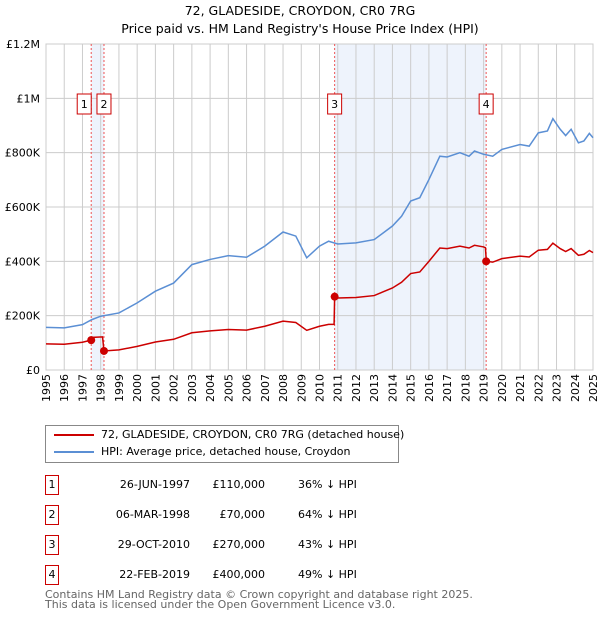 The height and width of the screenshot is (620, 600). What do you see at coordinates (245, 515) in the screenshot?
I see `sale-row: 2 06-MAR-1998 £70,000 64% ↓ HPI` at bounding box center [245, 515].